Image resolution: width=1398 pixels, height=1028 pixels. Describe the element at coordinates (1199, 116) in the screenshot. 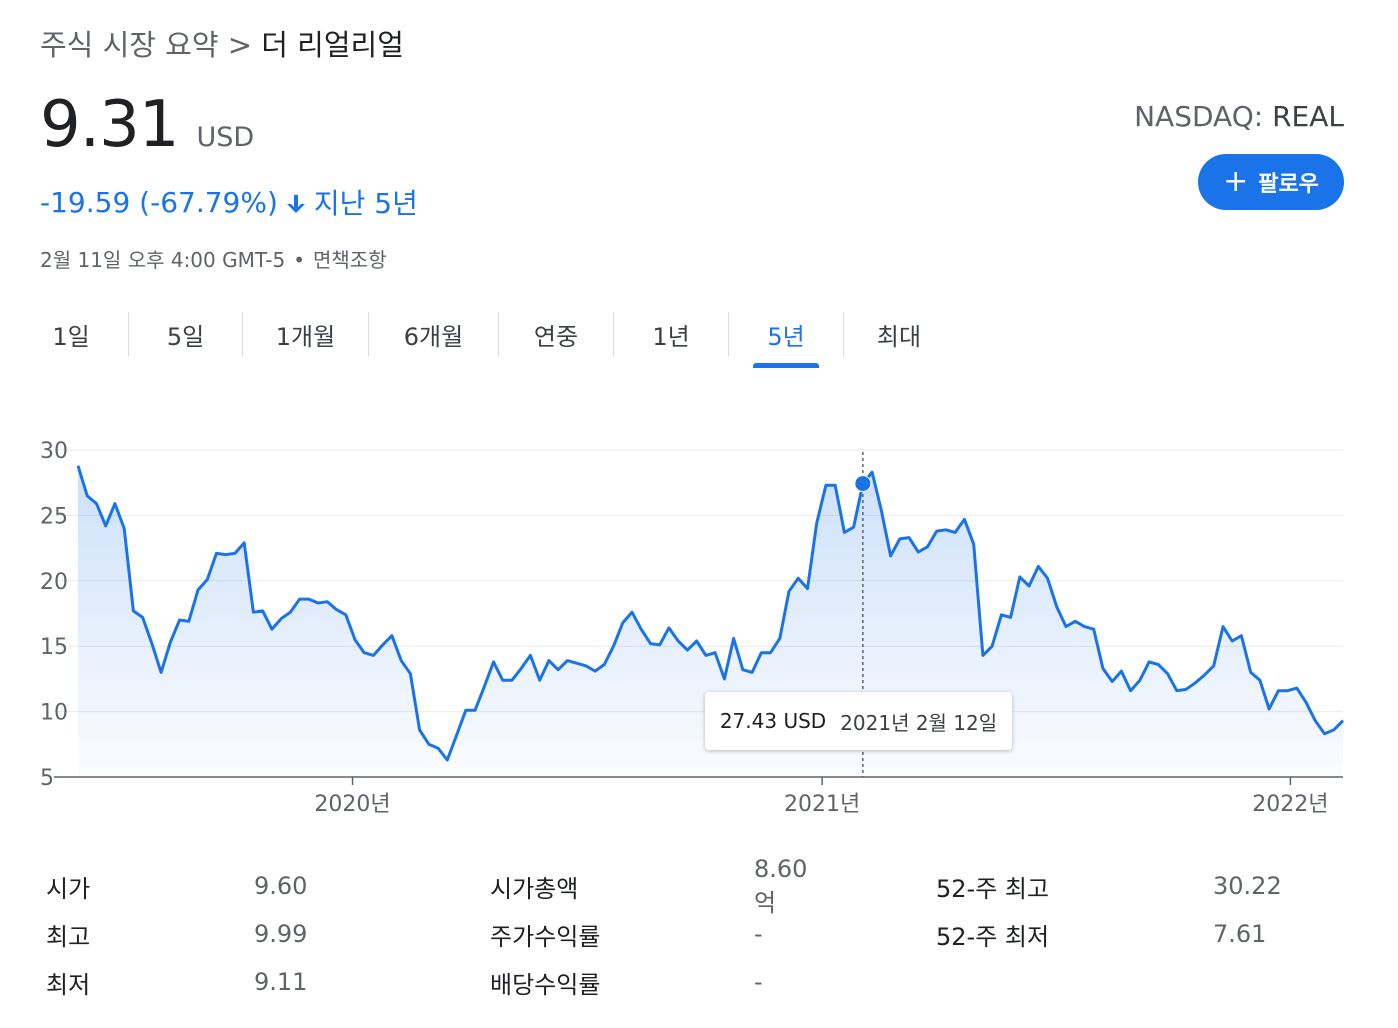

I see `exchange-name: NASDAQ:` at that location.